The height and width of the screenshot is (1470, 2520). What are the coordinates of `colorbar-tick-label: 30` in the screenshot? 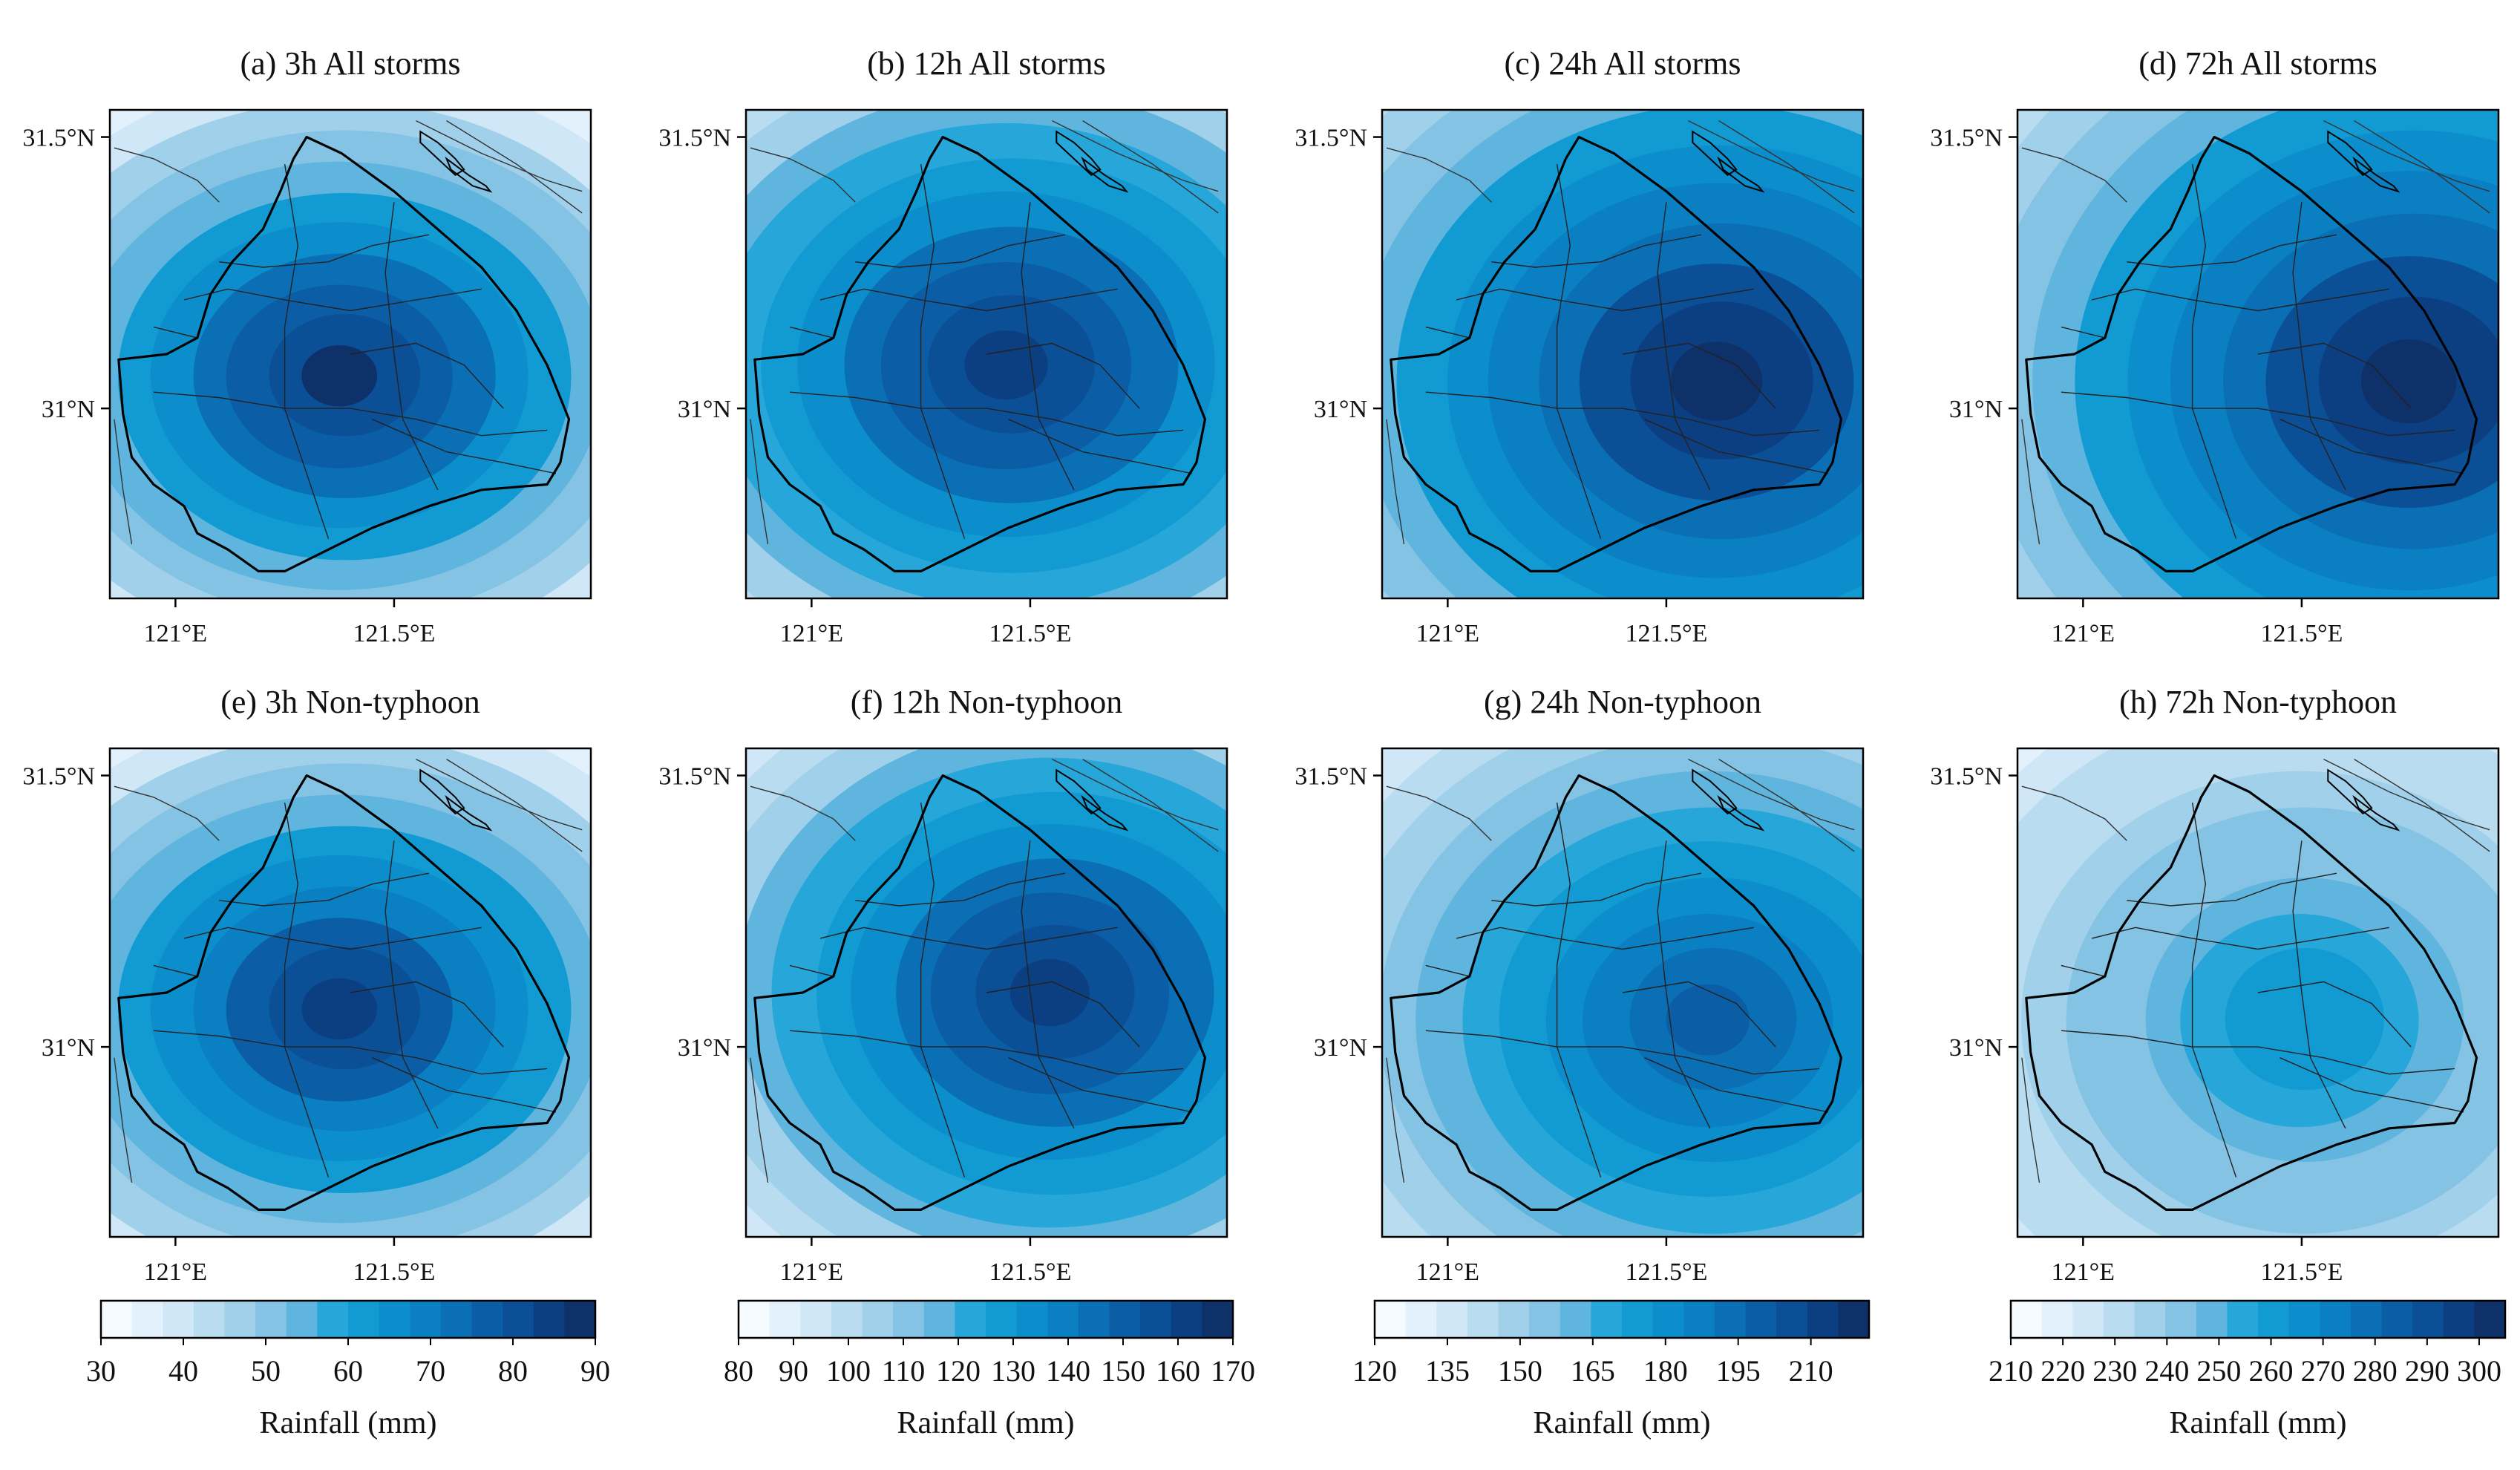 It's located at (101, 1371).